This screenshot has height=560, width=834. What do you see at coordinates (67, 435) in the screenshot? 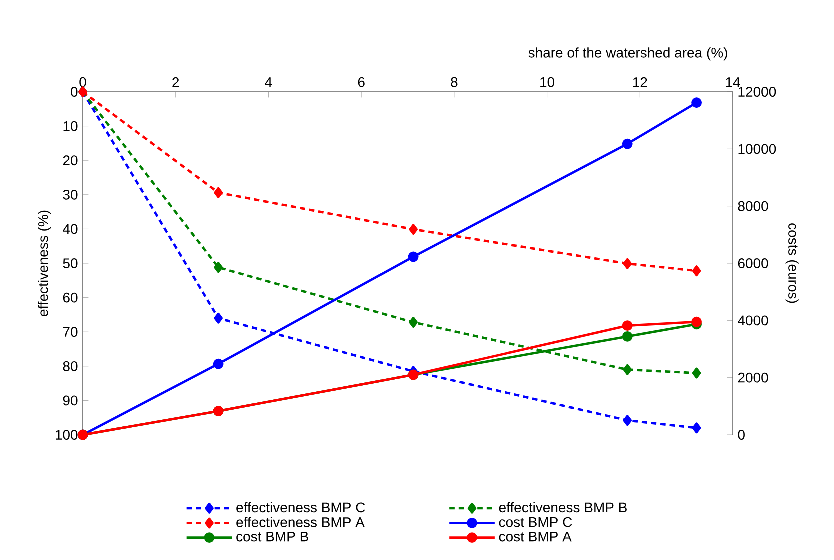
I see `y-tick-label: 100` at bounding box center [67, 435].